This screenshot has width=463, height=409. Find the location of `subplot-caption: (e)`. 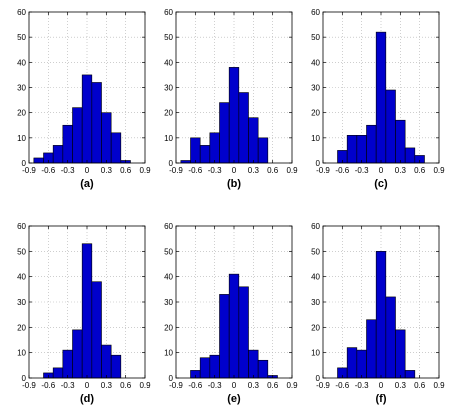

subplot-caption: (e) is located at coordinates (234, 399).